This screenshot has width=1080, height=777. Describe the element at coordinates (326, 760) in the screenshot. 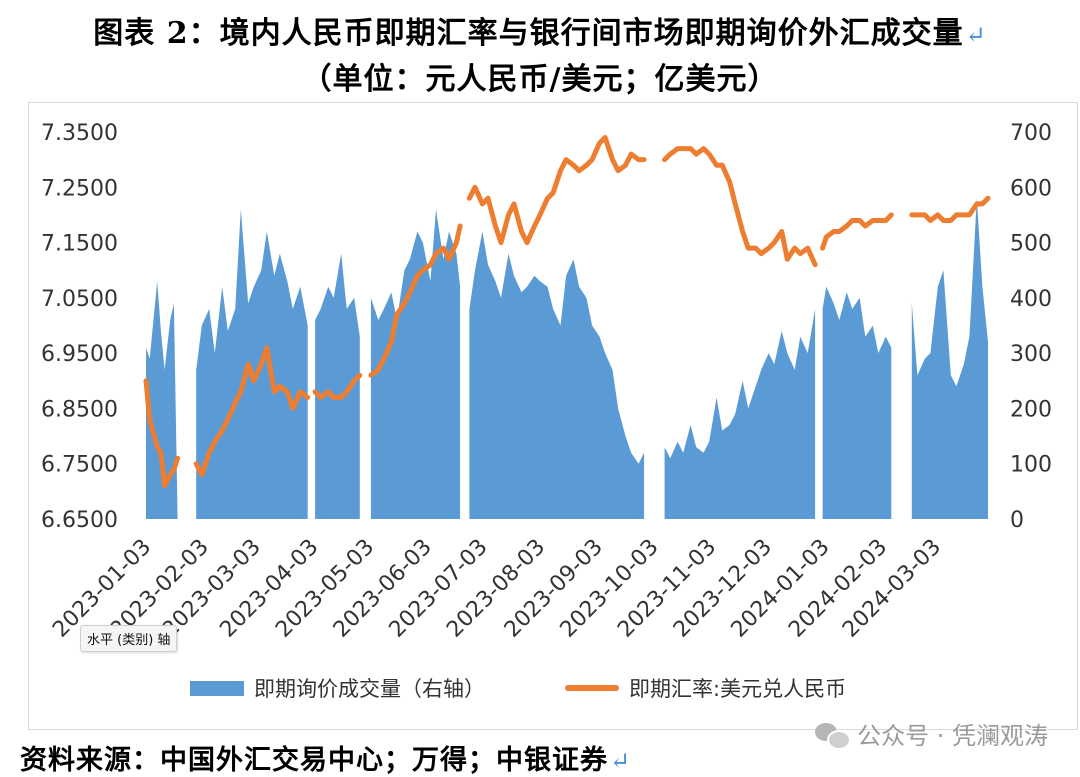

I see `source-note: 资料来源：中国外汇交易中心；万得；中银证券↵` at that location.